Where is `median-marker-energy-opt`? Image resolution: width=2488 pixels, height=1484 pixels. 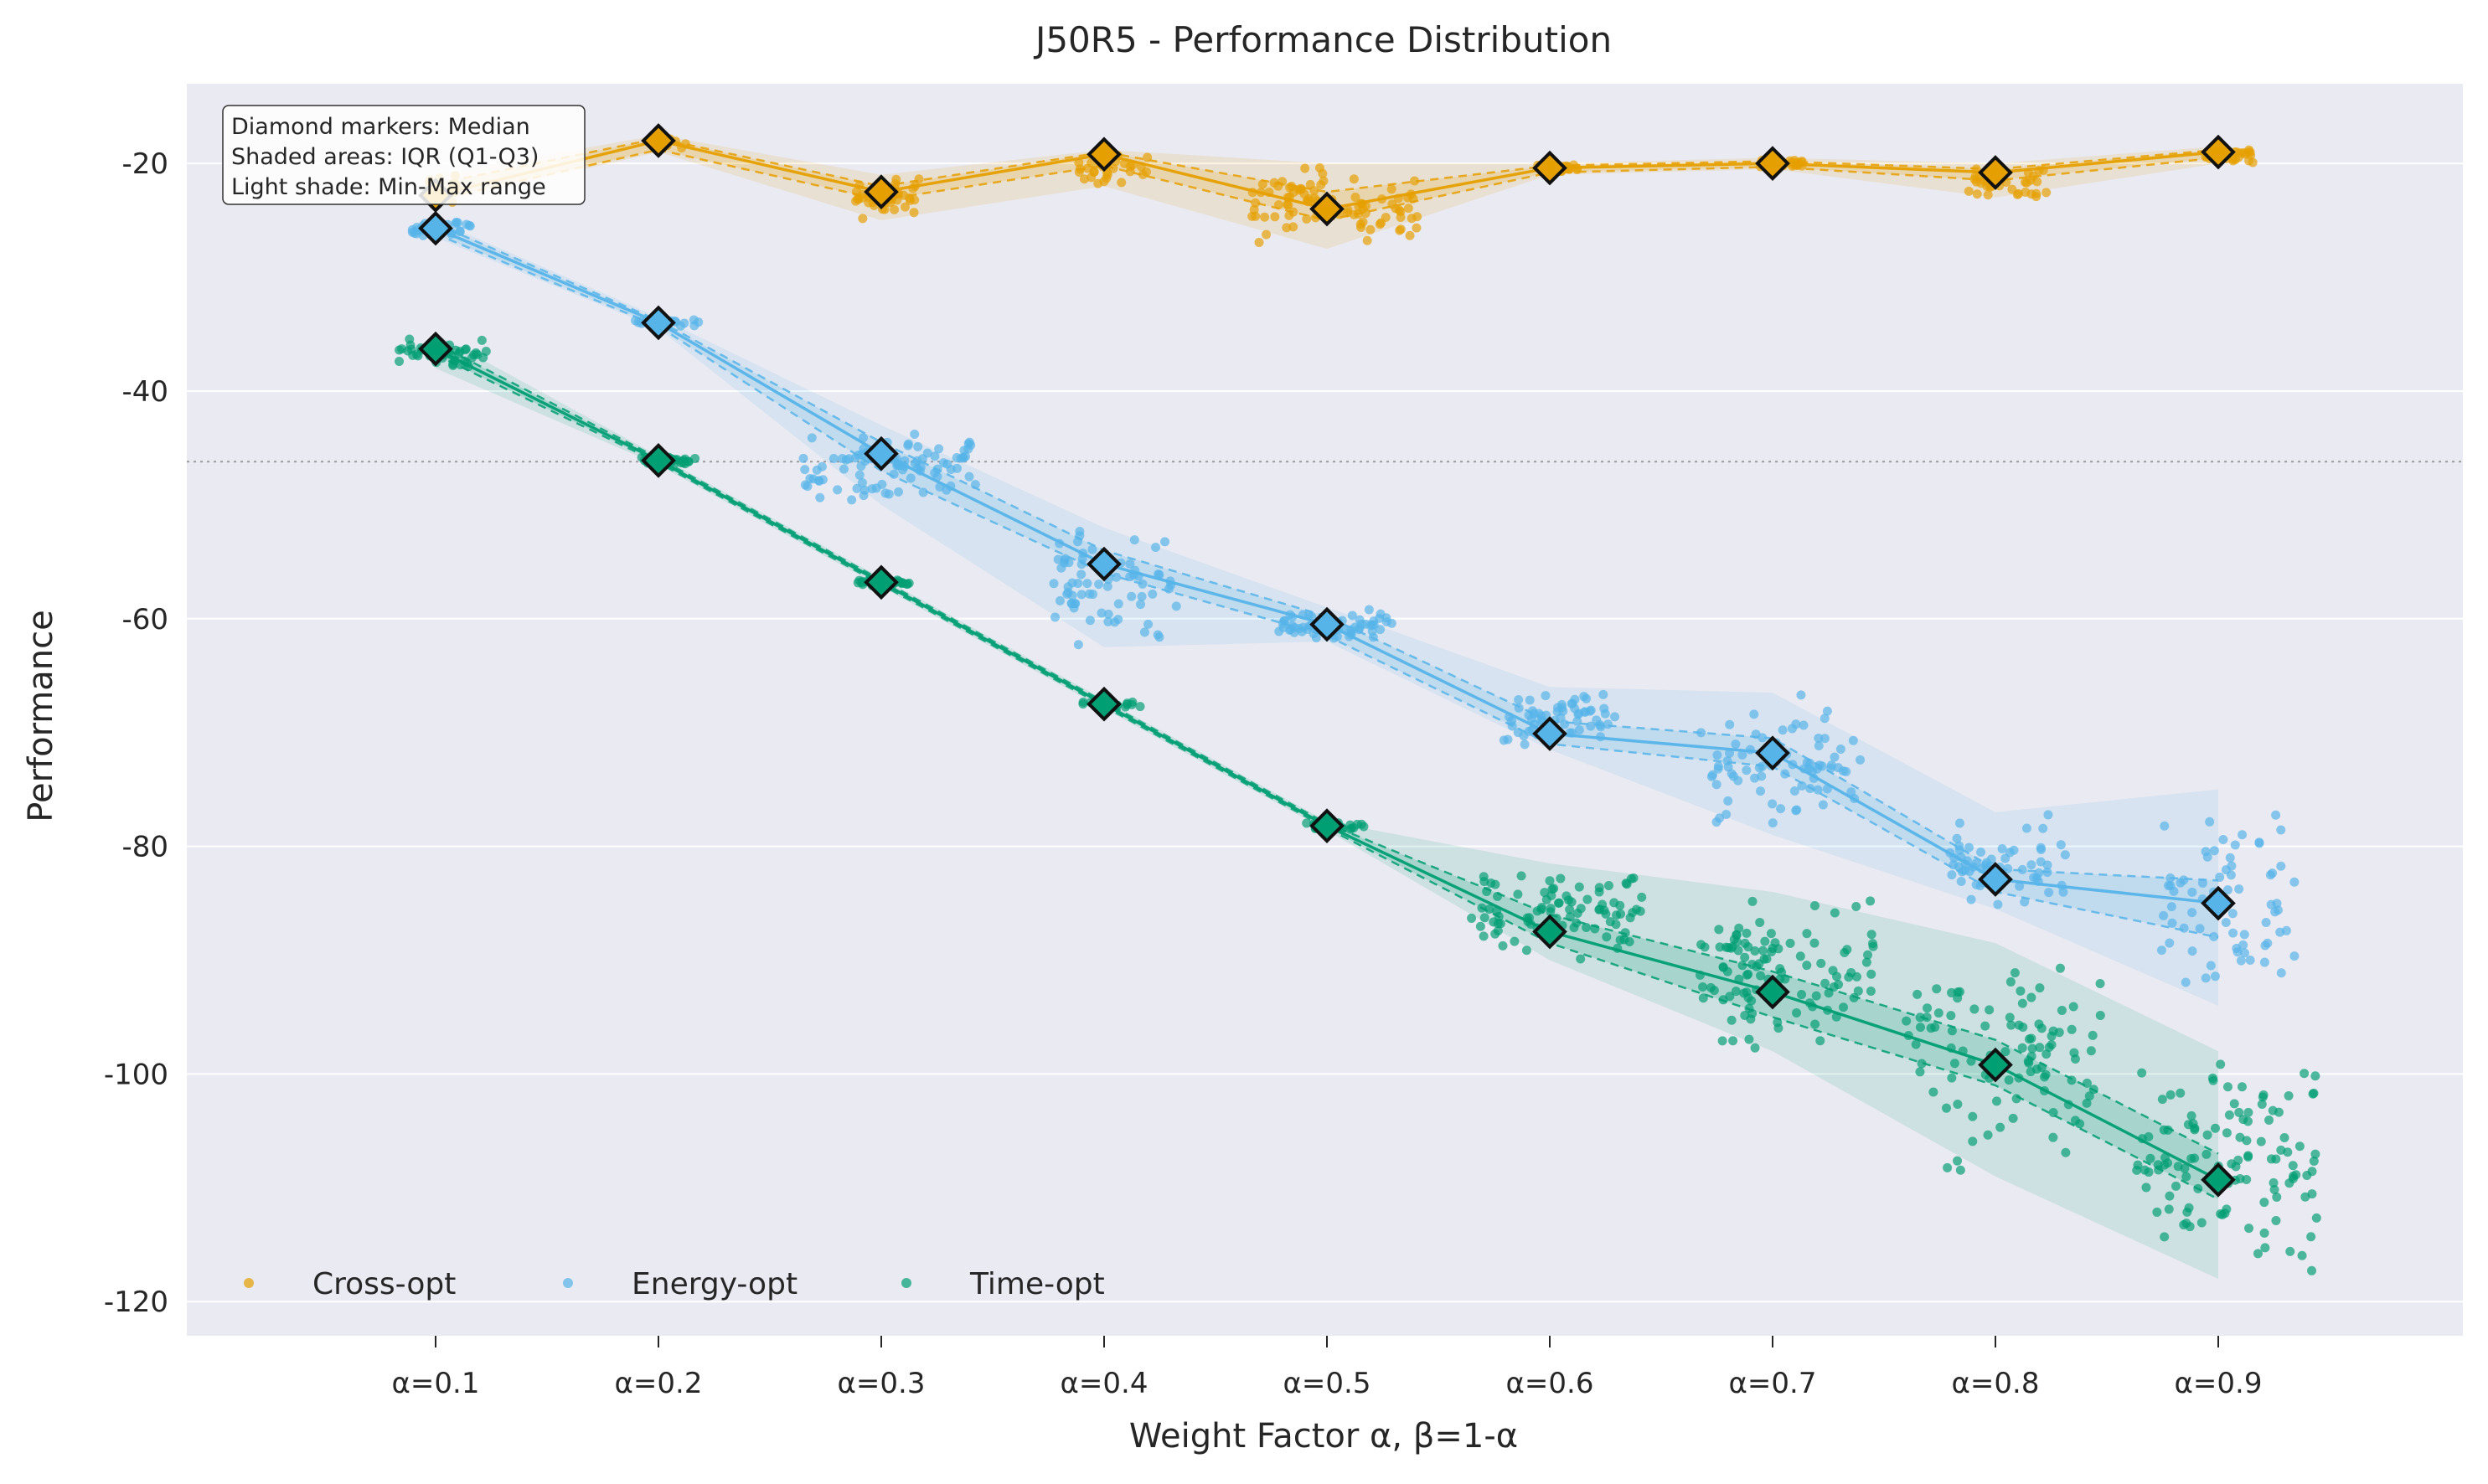
median-marker-energy-opt is located at coordinates (1104, 564).